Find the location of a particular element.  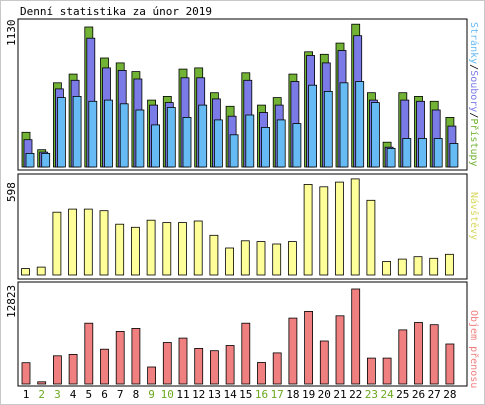

panel-visits-axis-max: 598 is located at coordinates (11, 192).